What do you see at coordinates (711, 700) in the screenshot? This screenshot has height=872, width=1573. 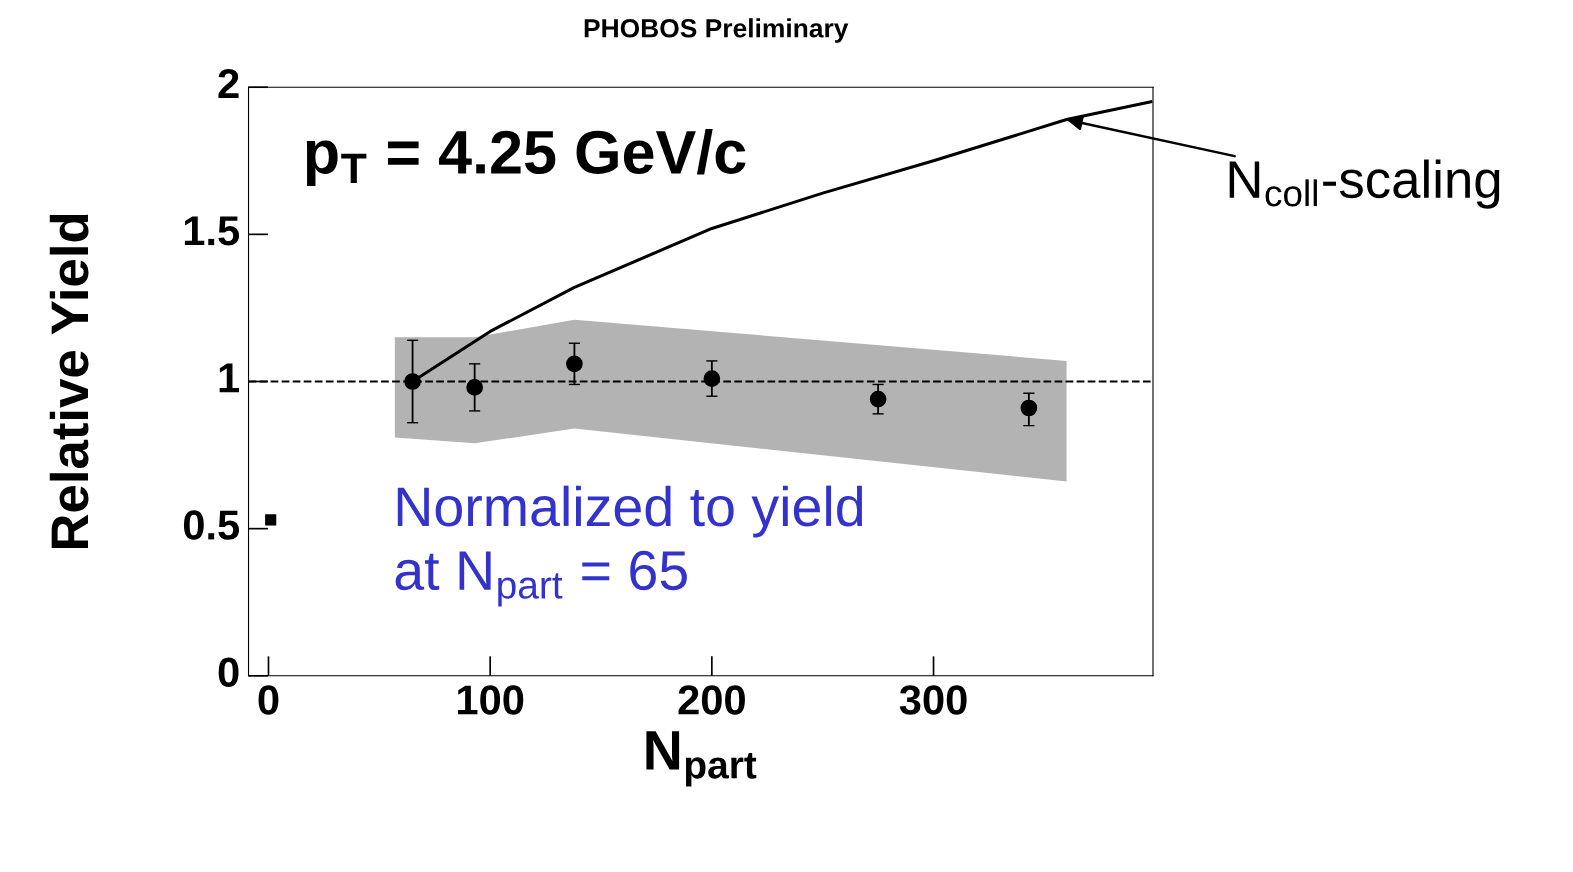 I see `x-tick-label: 200` at bounding box center [711, 700].